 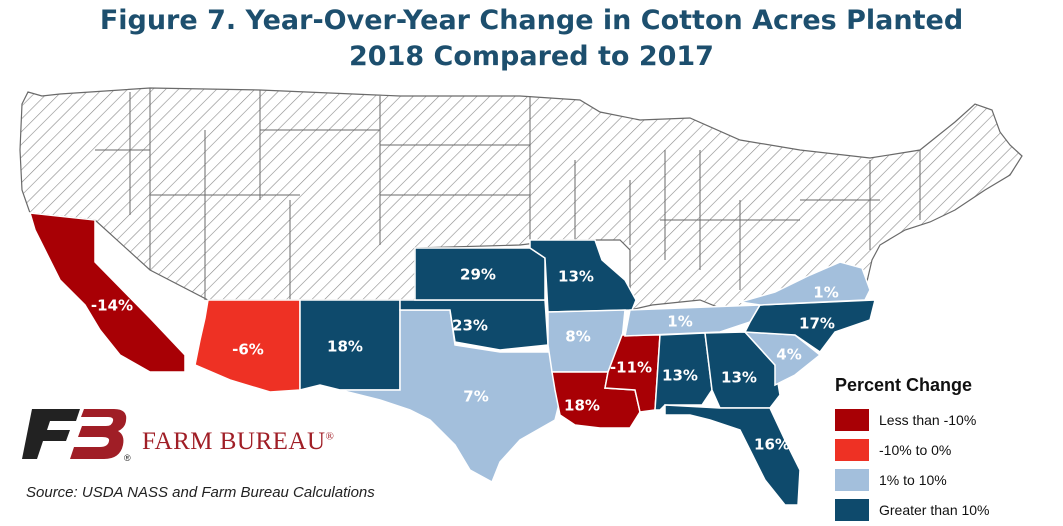 I want to click on label-arizona: -6%, so click(x=248, y=350).